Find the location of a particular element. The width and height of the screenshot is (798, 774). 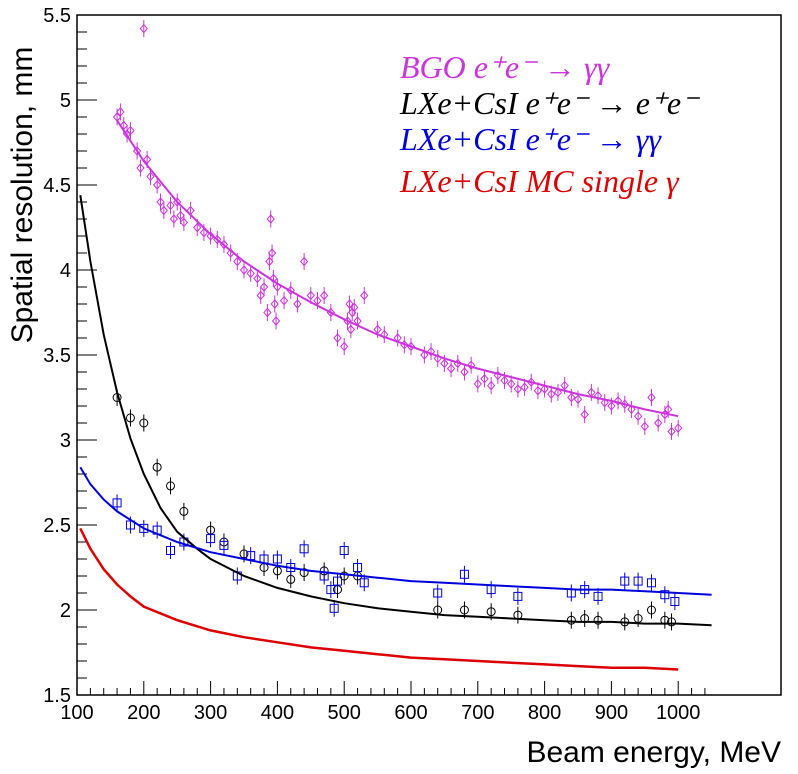

x-tick-label: 900 is located at coordinates (611, 713).